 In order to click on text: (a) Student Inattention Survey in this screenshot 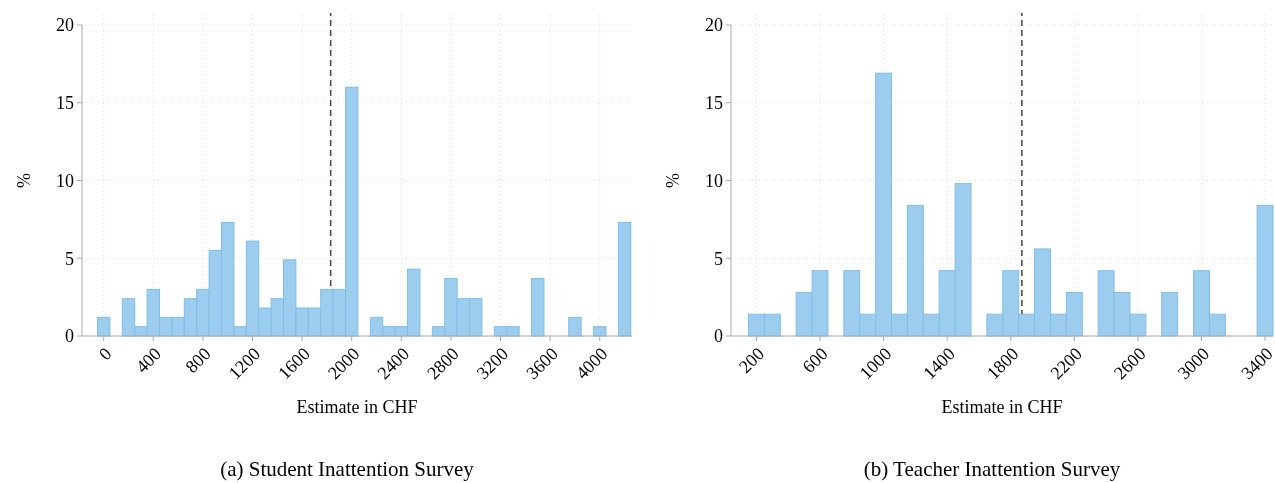, I will do `click(347, 469)`.